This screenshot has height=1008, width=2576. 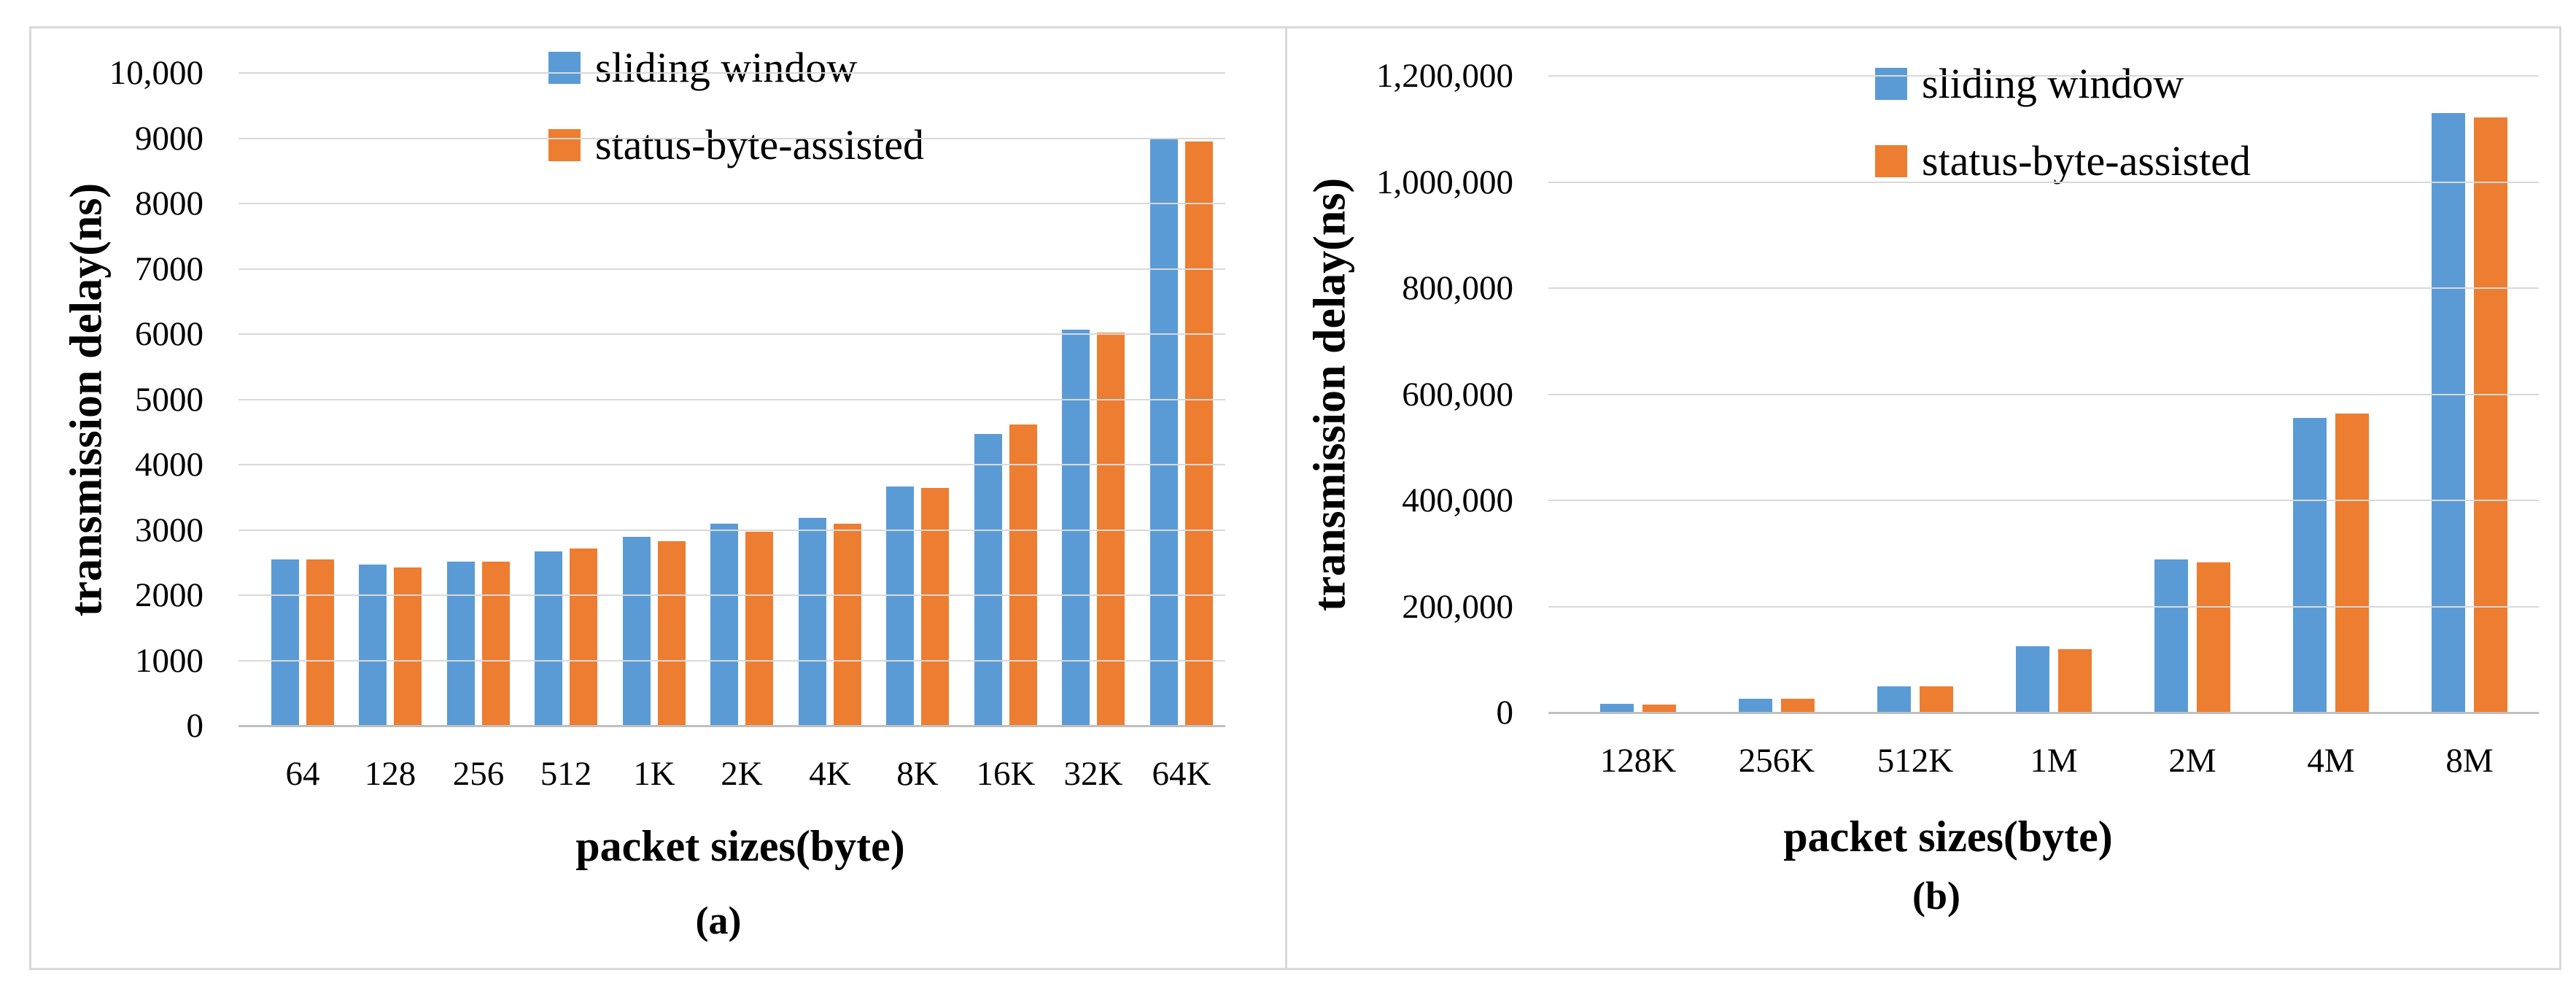 I want to click on bar-sliding-window-1K, so click(x=637, y=631).